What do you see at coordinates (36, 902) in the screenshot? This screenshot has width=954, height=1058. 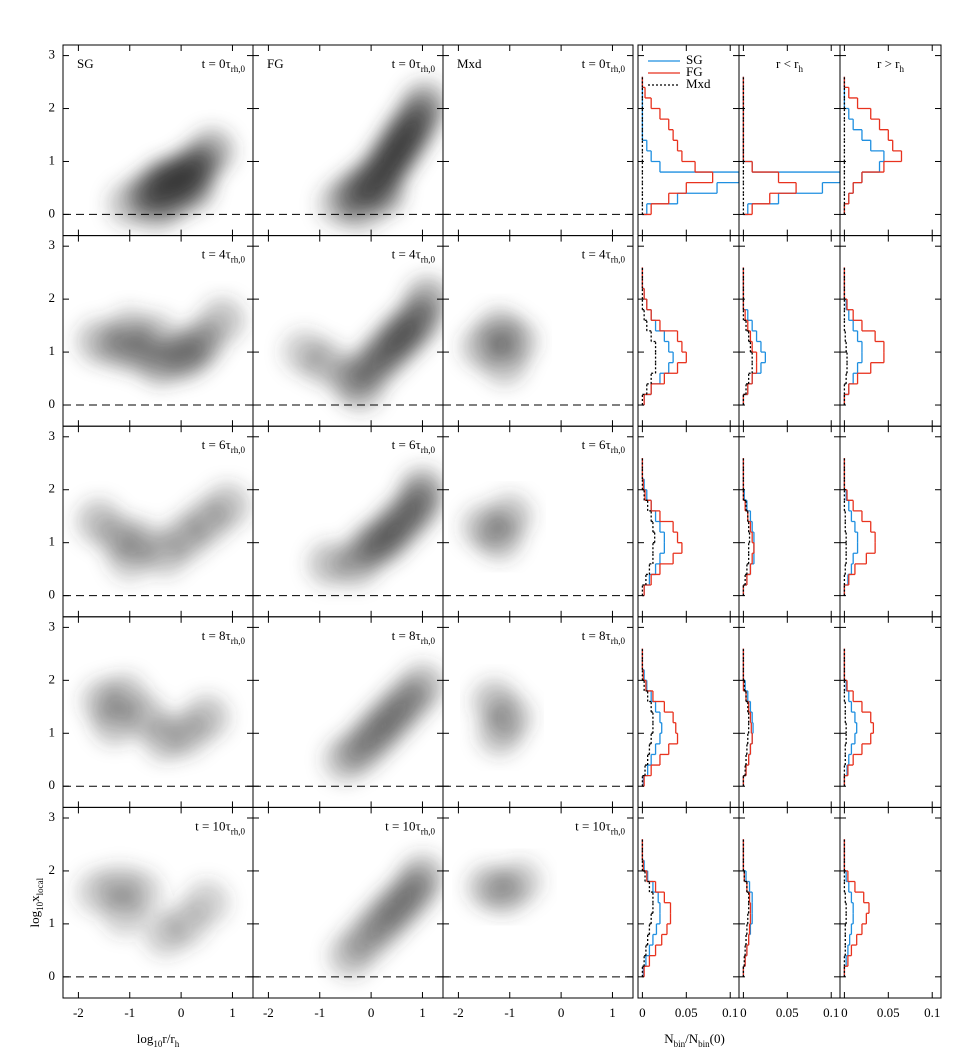 I see `y-axis-label: log10xlocal` at bounding box center [36, 902].